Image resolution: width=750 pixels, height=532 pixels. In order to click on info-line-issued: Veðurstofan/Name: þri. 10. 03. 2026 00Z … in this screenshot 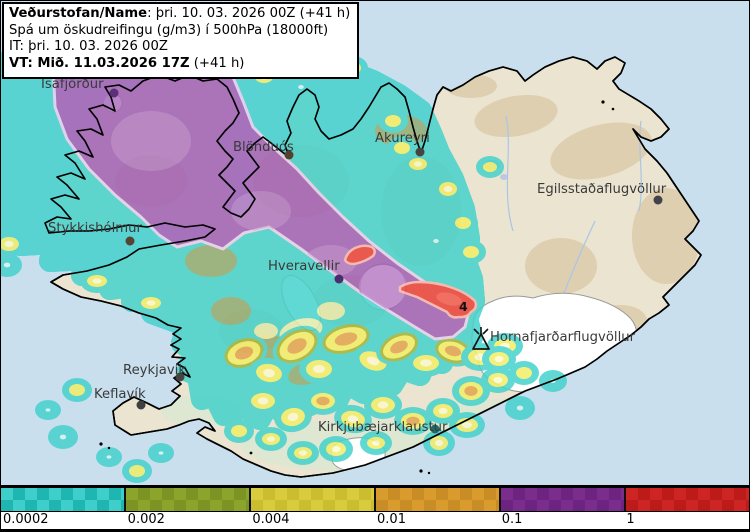, I will do `click(180, 13)`.